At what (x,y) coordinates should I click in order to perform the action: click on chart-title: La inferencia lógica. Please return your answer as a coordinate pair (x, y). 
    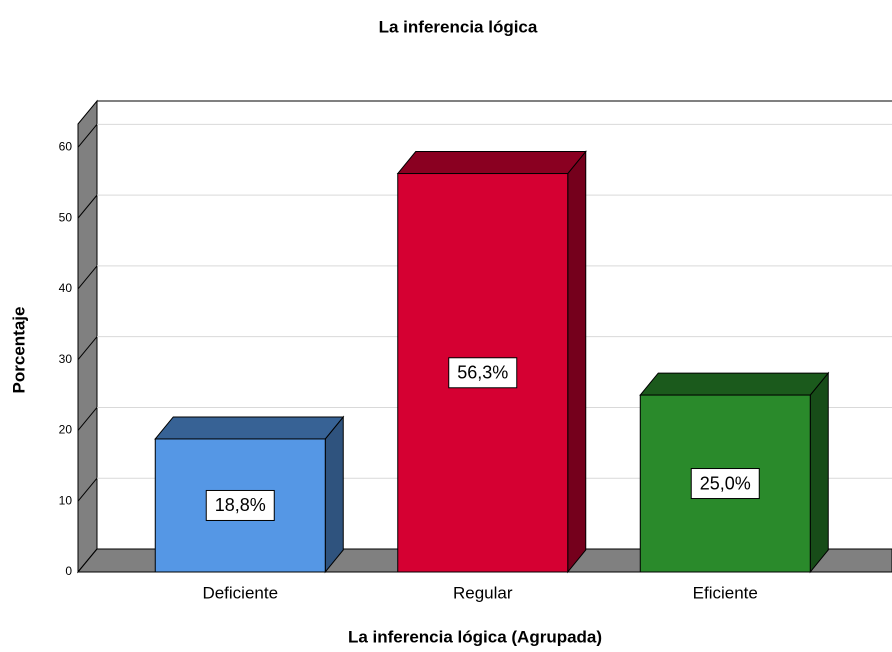
    Looking at the image, I should click on (458, 26).